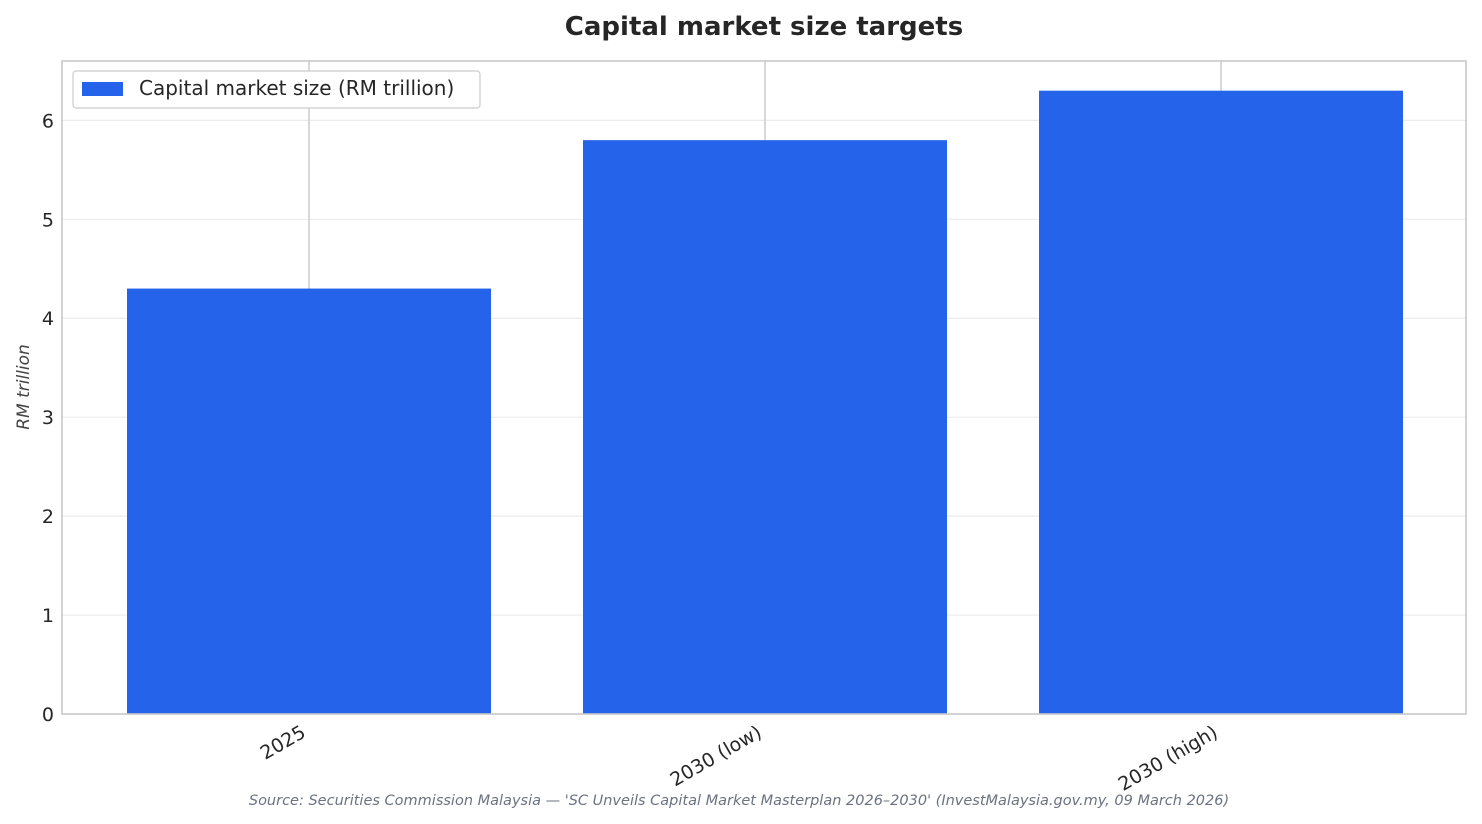 This screenshot has width=1482, height=824. What do you see at coordinates (296, 88) in the screenshot?
I see `legend-label: Capital market size (RM trillion)` at bounding box center [296, 88].